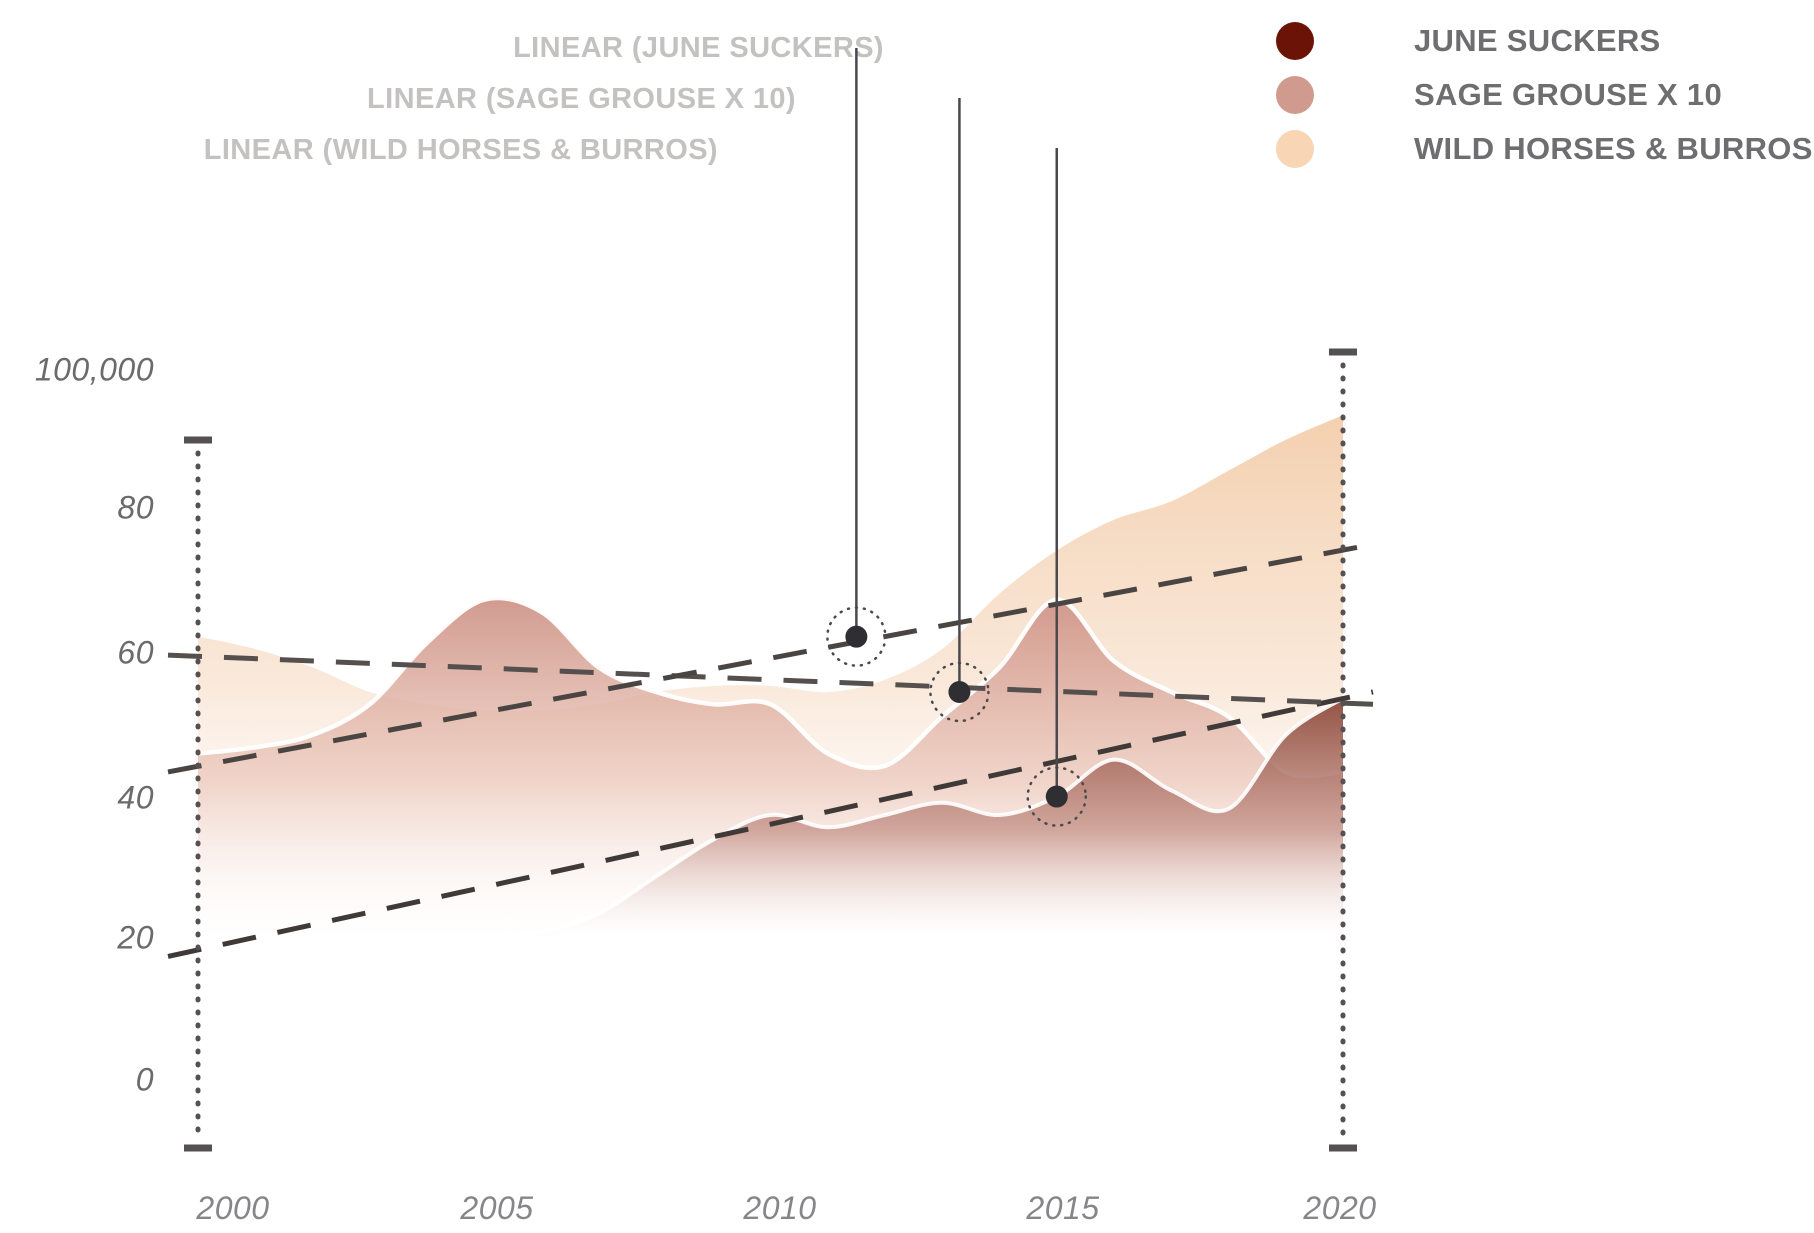 This screenshot has width=1814, height=1233. What do you see at coordinates (198, 794) in the screenshot?
I see `y-axis-left` at bounding box center [198, 794].